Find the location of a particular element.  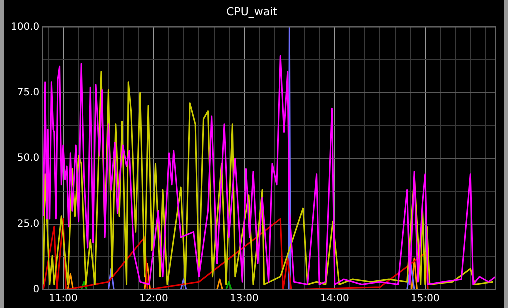

x-tick-label: 12:00 is located at coordinates (154, 299).